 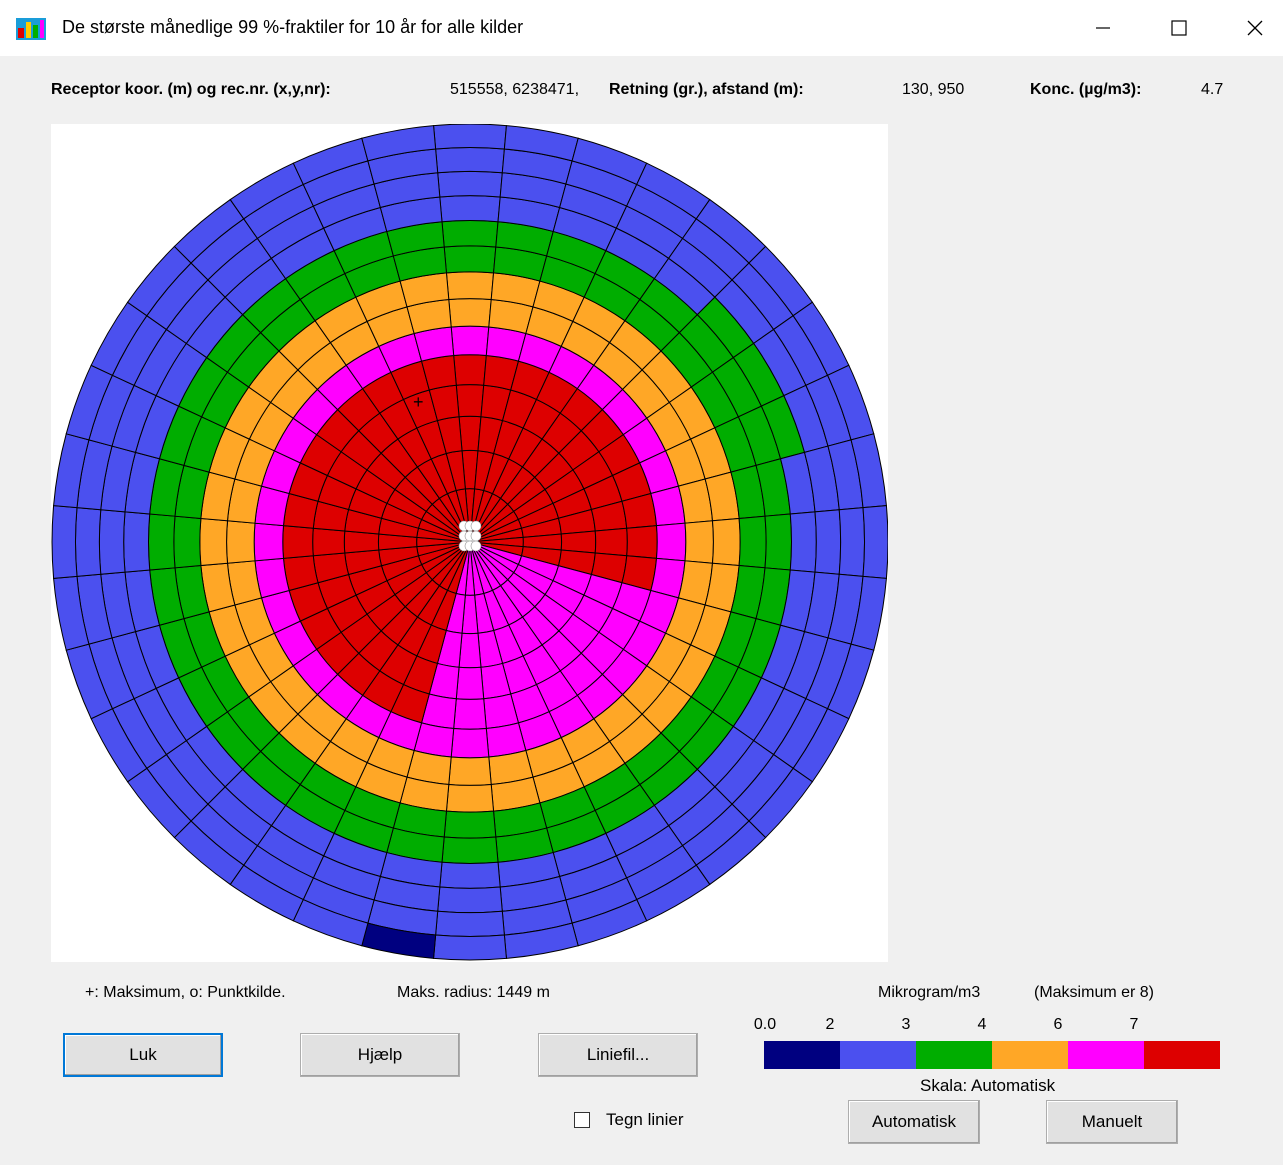 I want to click on minimize-icon, so click(x=1103, y=28).